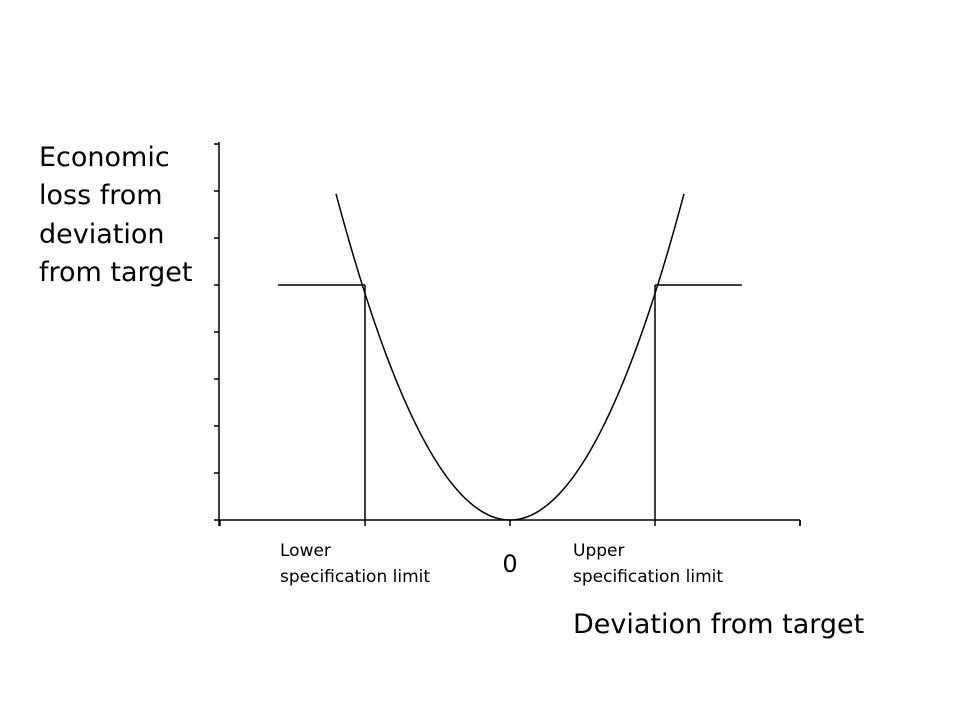 The height and width of the screenshot is (720, 960). Describe the element at coordinates (305, 551) in the screenshot. I see `lower-spec-label-line-1: Lower` at that location.